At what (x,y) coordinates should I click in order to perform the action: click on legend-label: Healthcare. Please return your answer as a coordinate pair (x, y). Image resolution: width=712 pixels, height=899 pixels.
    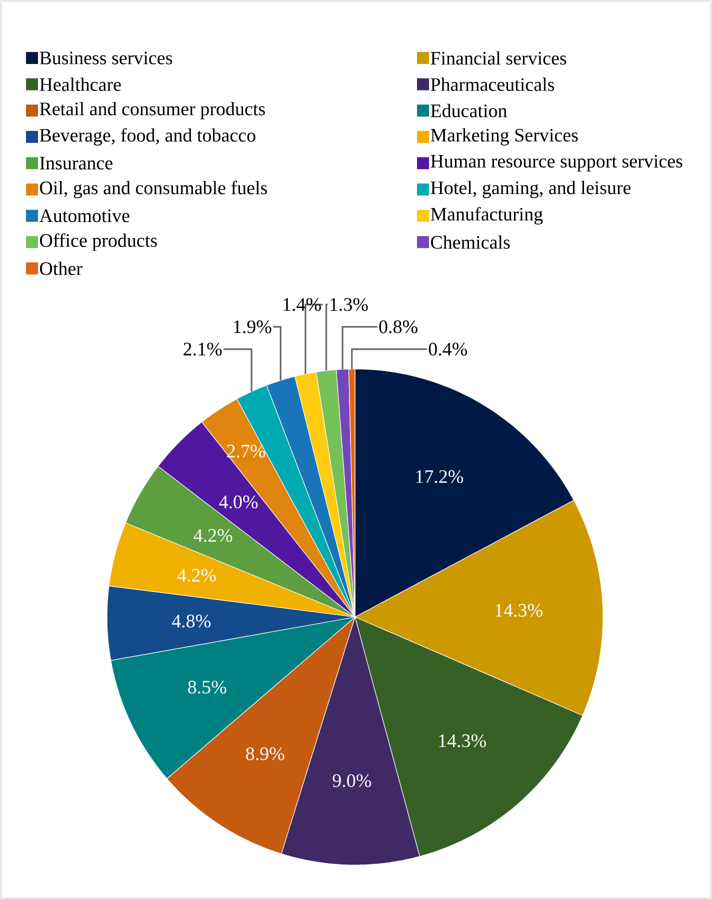
    Looking at the image, I should click on (80, 84).